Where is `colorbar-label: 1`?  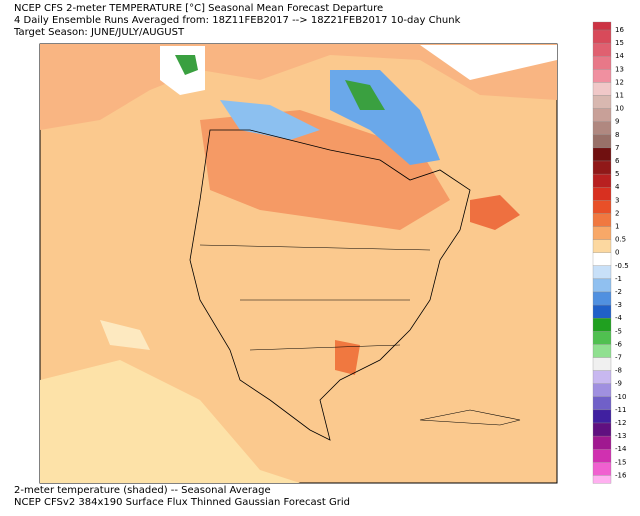 colorbar-label: 1 is located at coordinates (617, 227).